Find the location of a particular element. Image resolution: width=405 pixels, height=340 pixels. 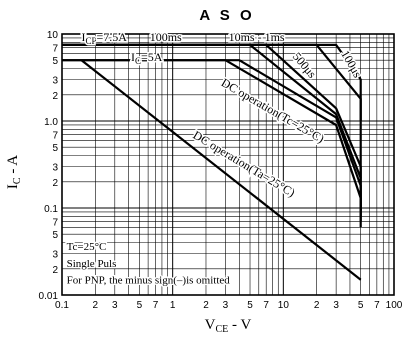

x-tick-label: 1 is located at coordinates (173, 305).